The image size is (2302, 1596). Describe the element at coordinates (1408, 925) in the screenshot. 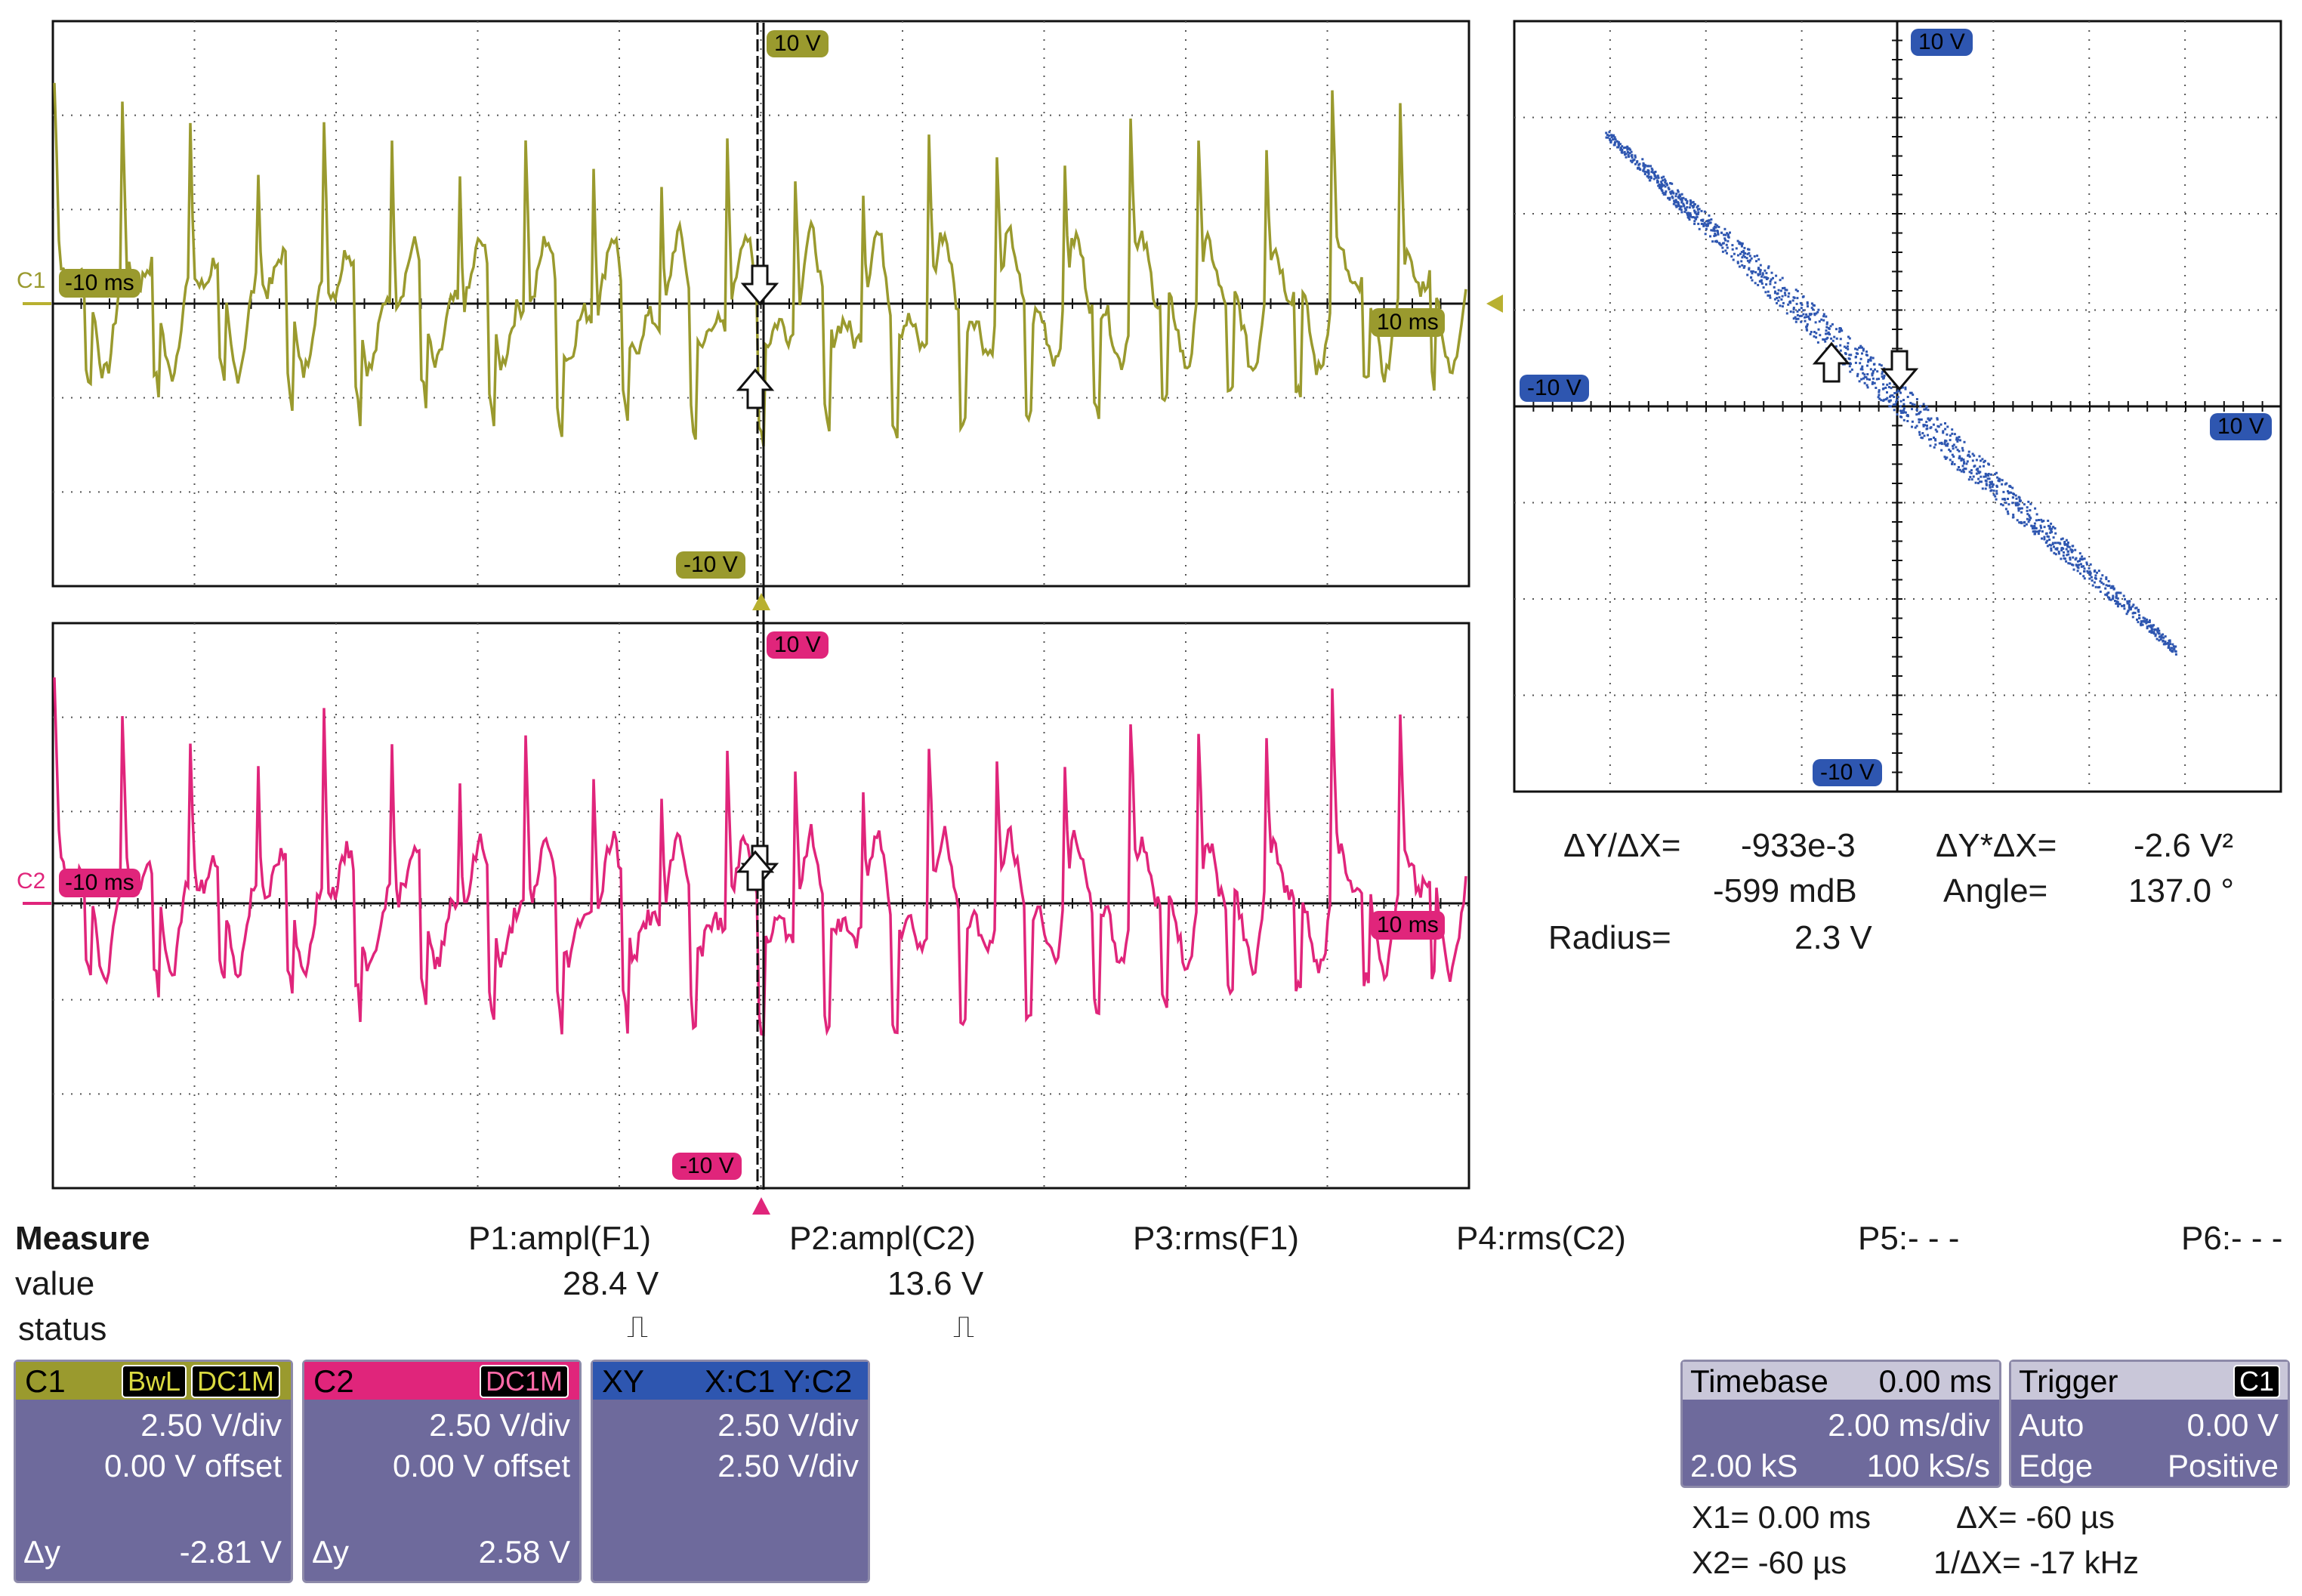

I see `c2-right-cursor-label: 10 ms` at that location.